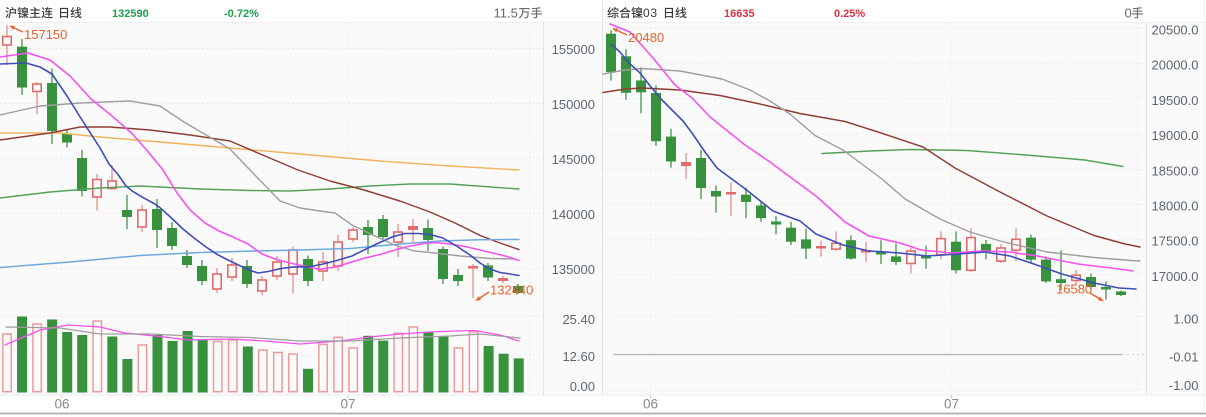  Describe the element at coordinates (506, 12) in the screenshot. I see `svg-text: 11.5` at that location.